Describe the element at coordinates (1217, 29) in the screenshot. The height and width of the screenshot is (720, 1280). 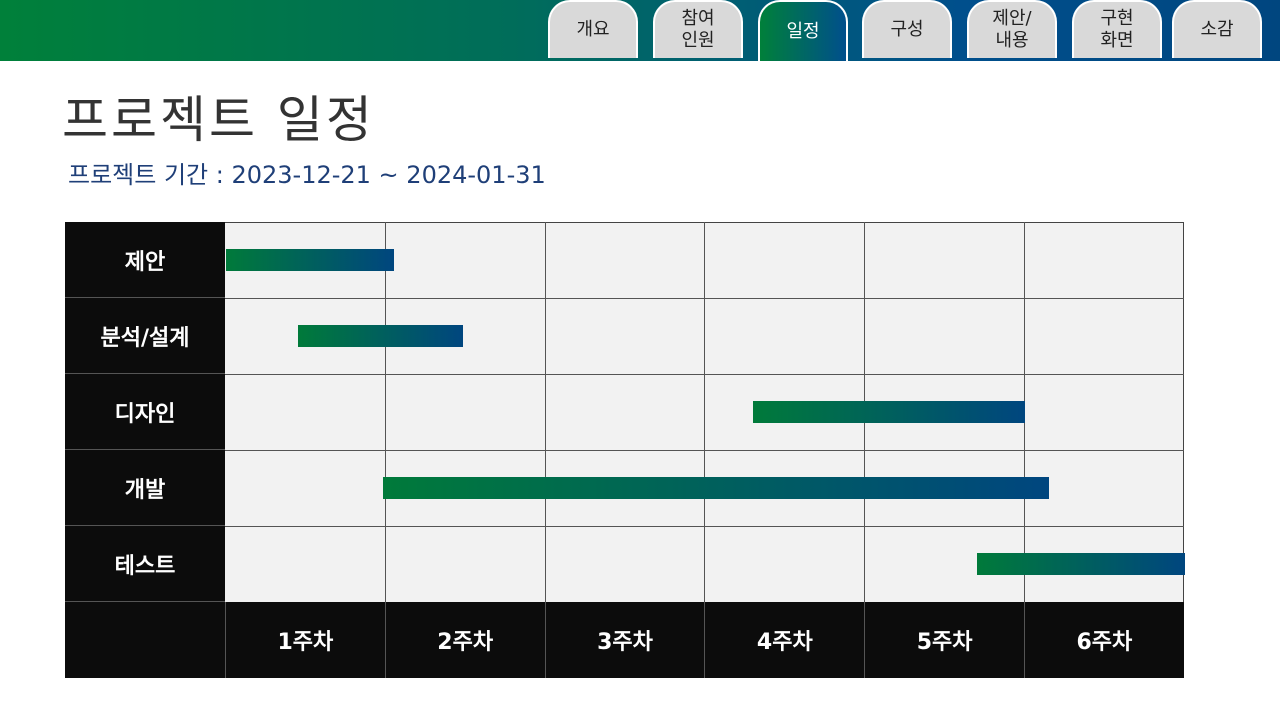
I see `tab-review: 소감` at that location.